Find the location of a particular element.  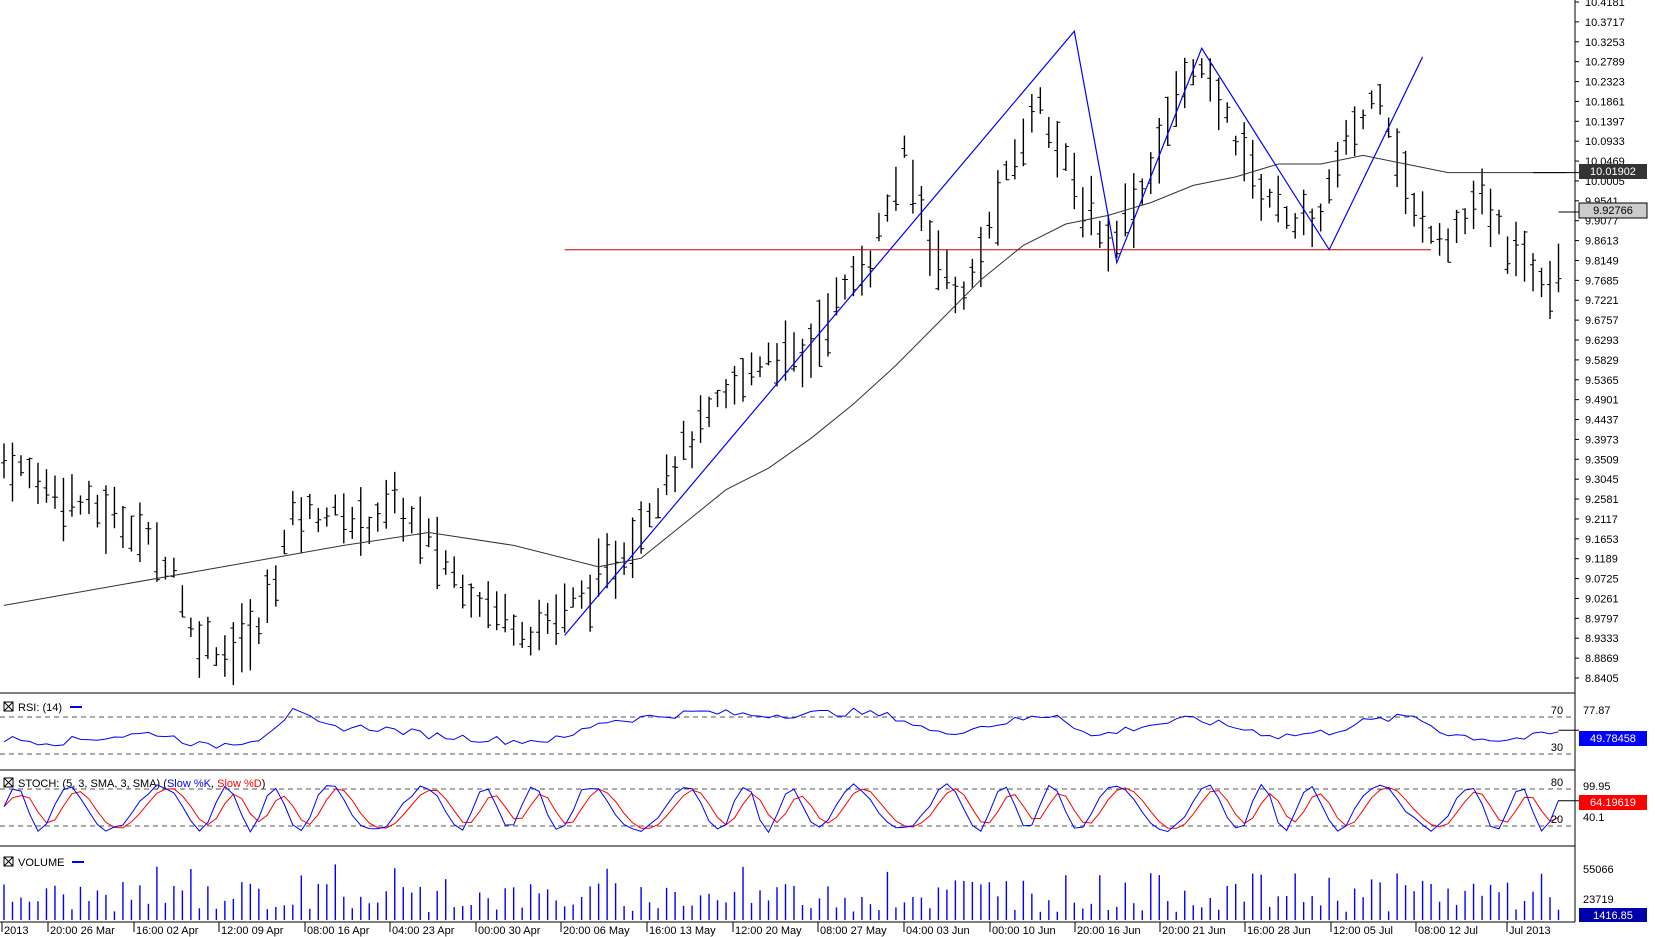

stoch-scale-top: 99.95 is located at coordinates (1597, 787).